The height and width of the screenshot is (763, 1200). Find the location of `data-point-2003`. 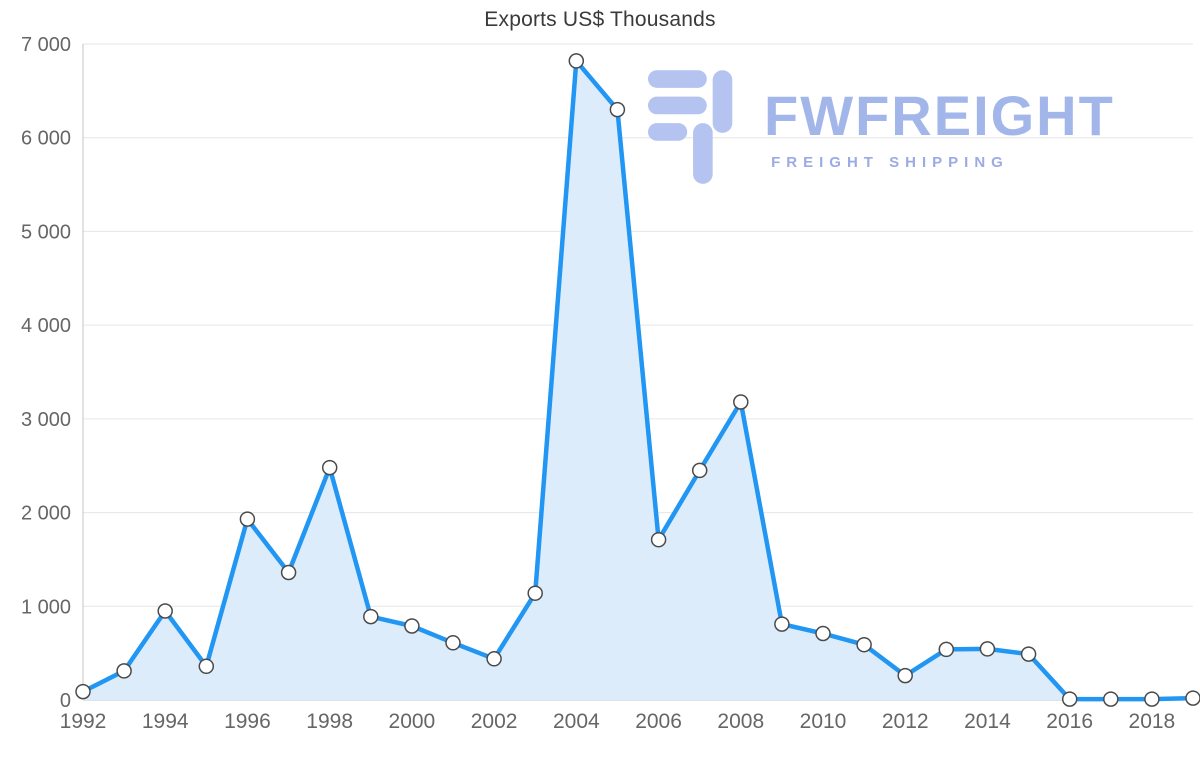

data-point-2003 is located at coordinates (535, 593).